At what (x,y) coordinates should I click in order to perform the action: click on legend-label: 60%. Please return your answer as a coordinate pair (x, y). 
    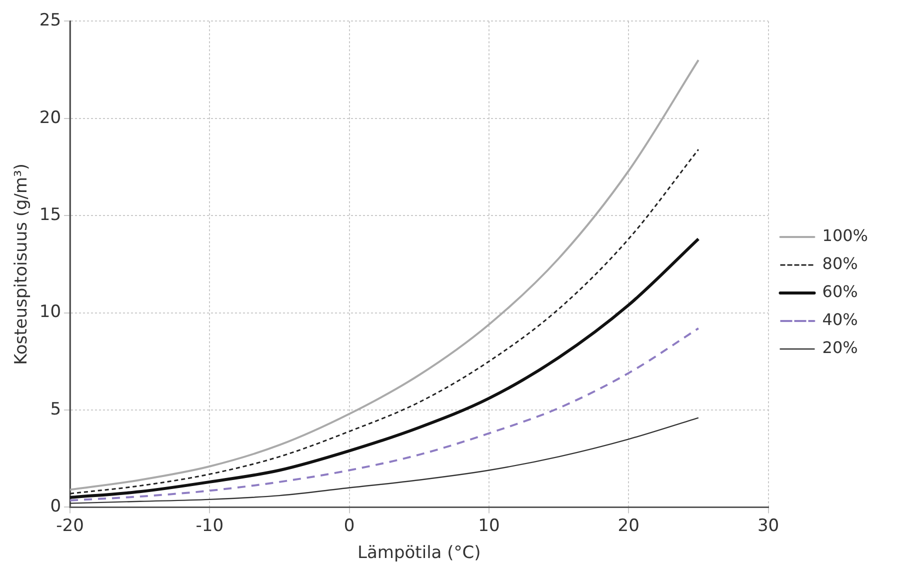
    Looking at the image, I should click on (840, 292).